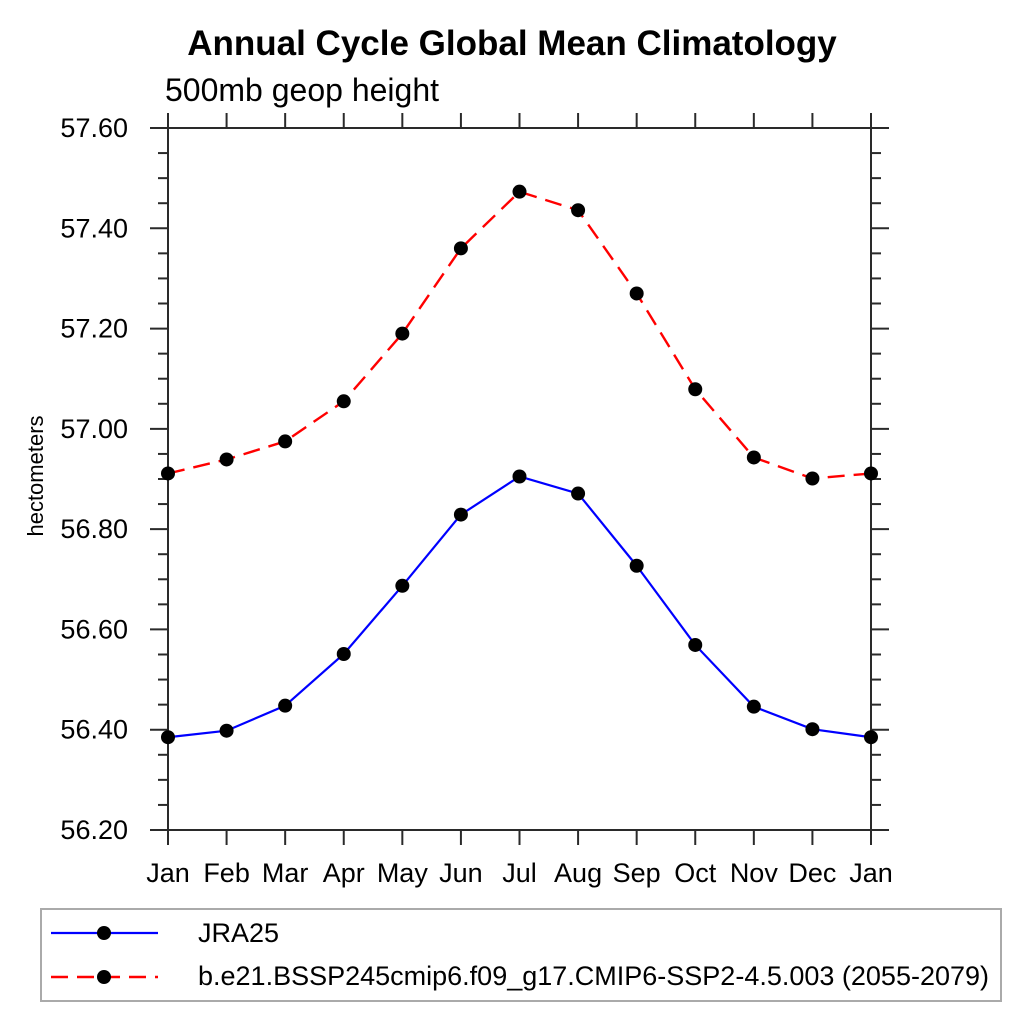  What do you see at coordinates (285, 873) in the screenshot?
I see `x-tick-label: Mar` at bounding box center [285, 873].